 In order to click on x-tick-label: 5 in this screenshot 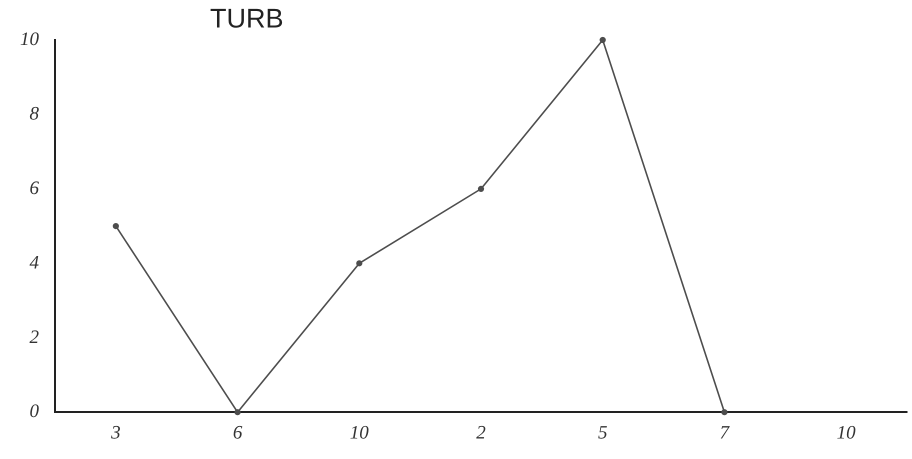, I will do `click(603, 433)`.